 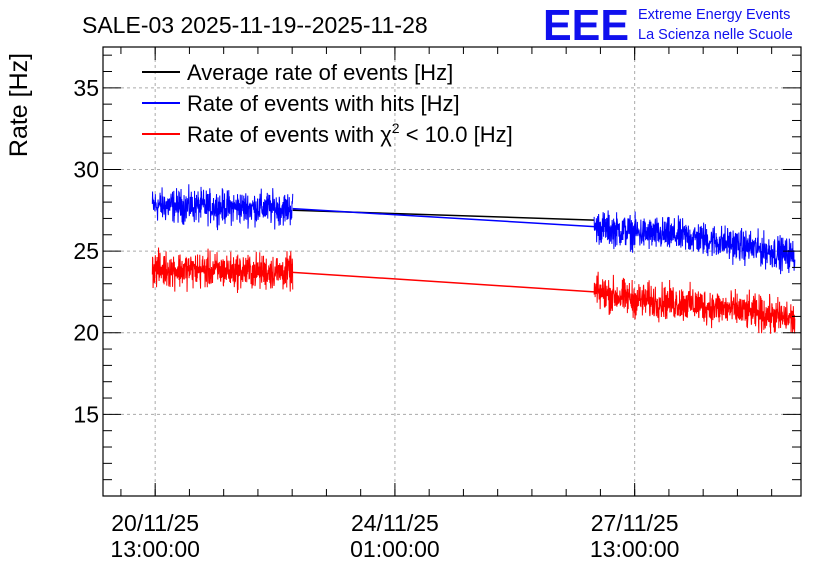 I want to click on series-chi2-gap-line, so click(x=443, y=282).